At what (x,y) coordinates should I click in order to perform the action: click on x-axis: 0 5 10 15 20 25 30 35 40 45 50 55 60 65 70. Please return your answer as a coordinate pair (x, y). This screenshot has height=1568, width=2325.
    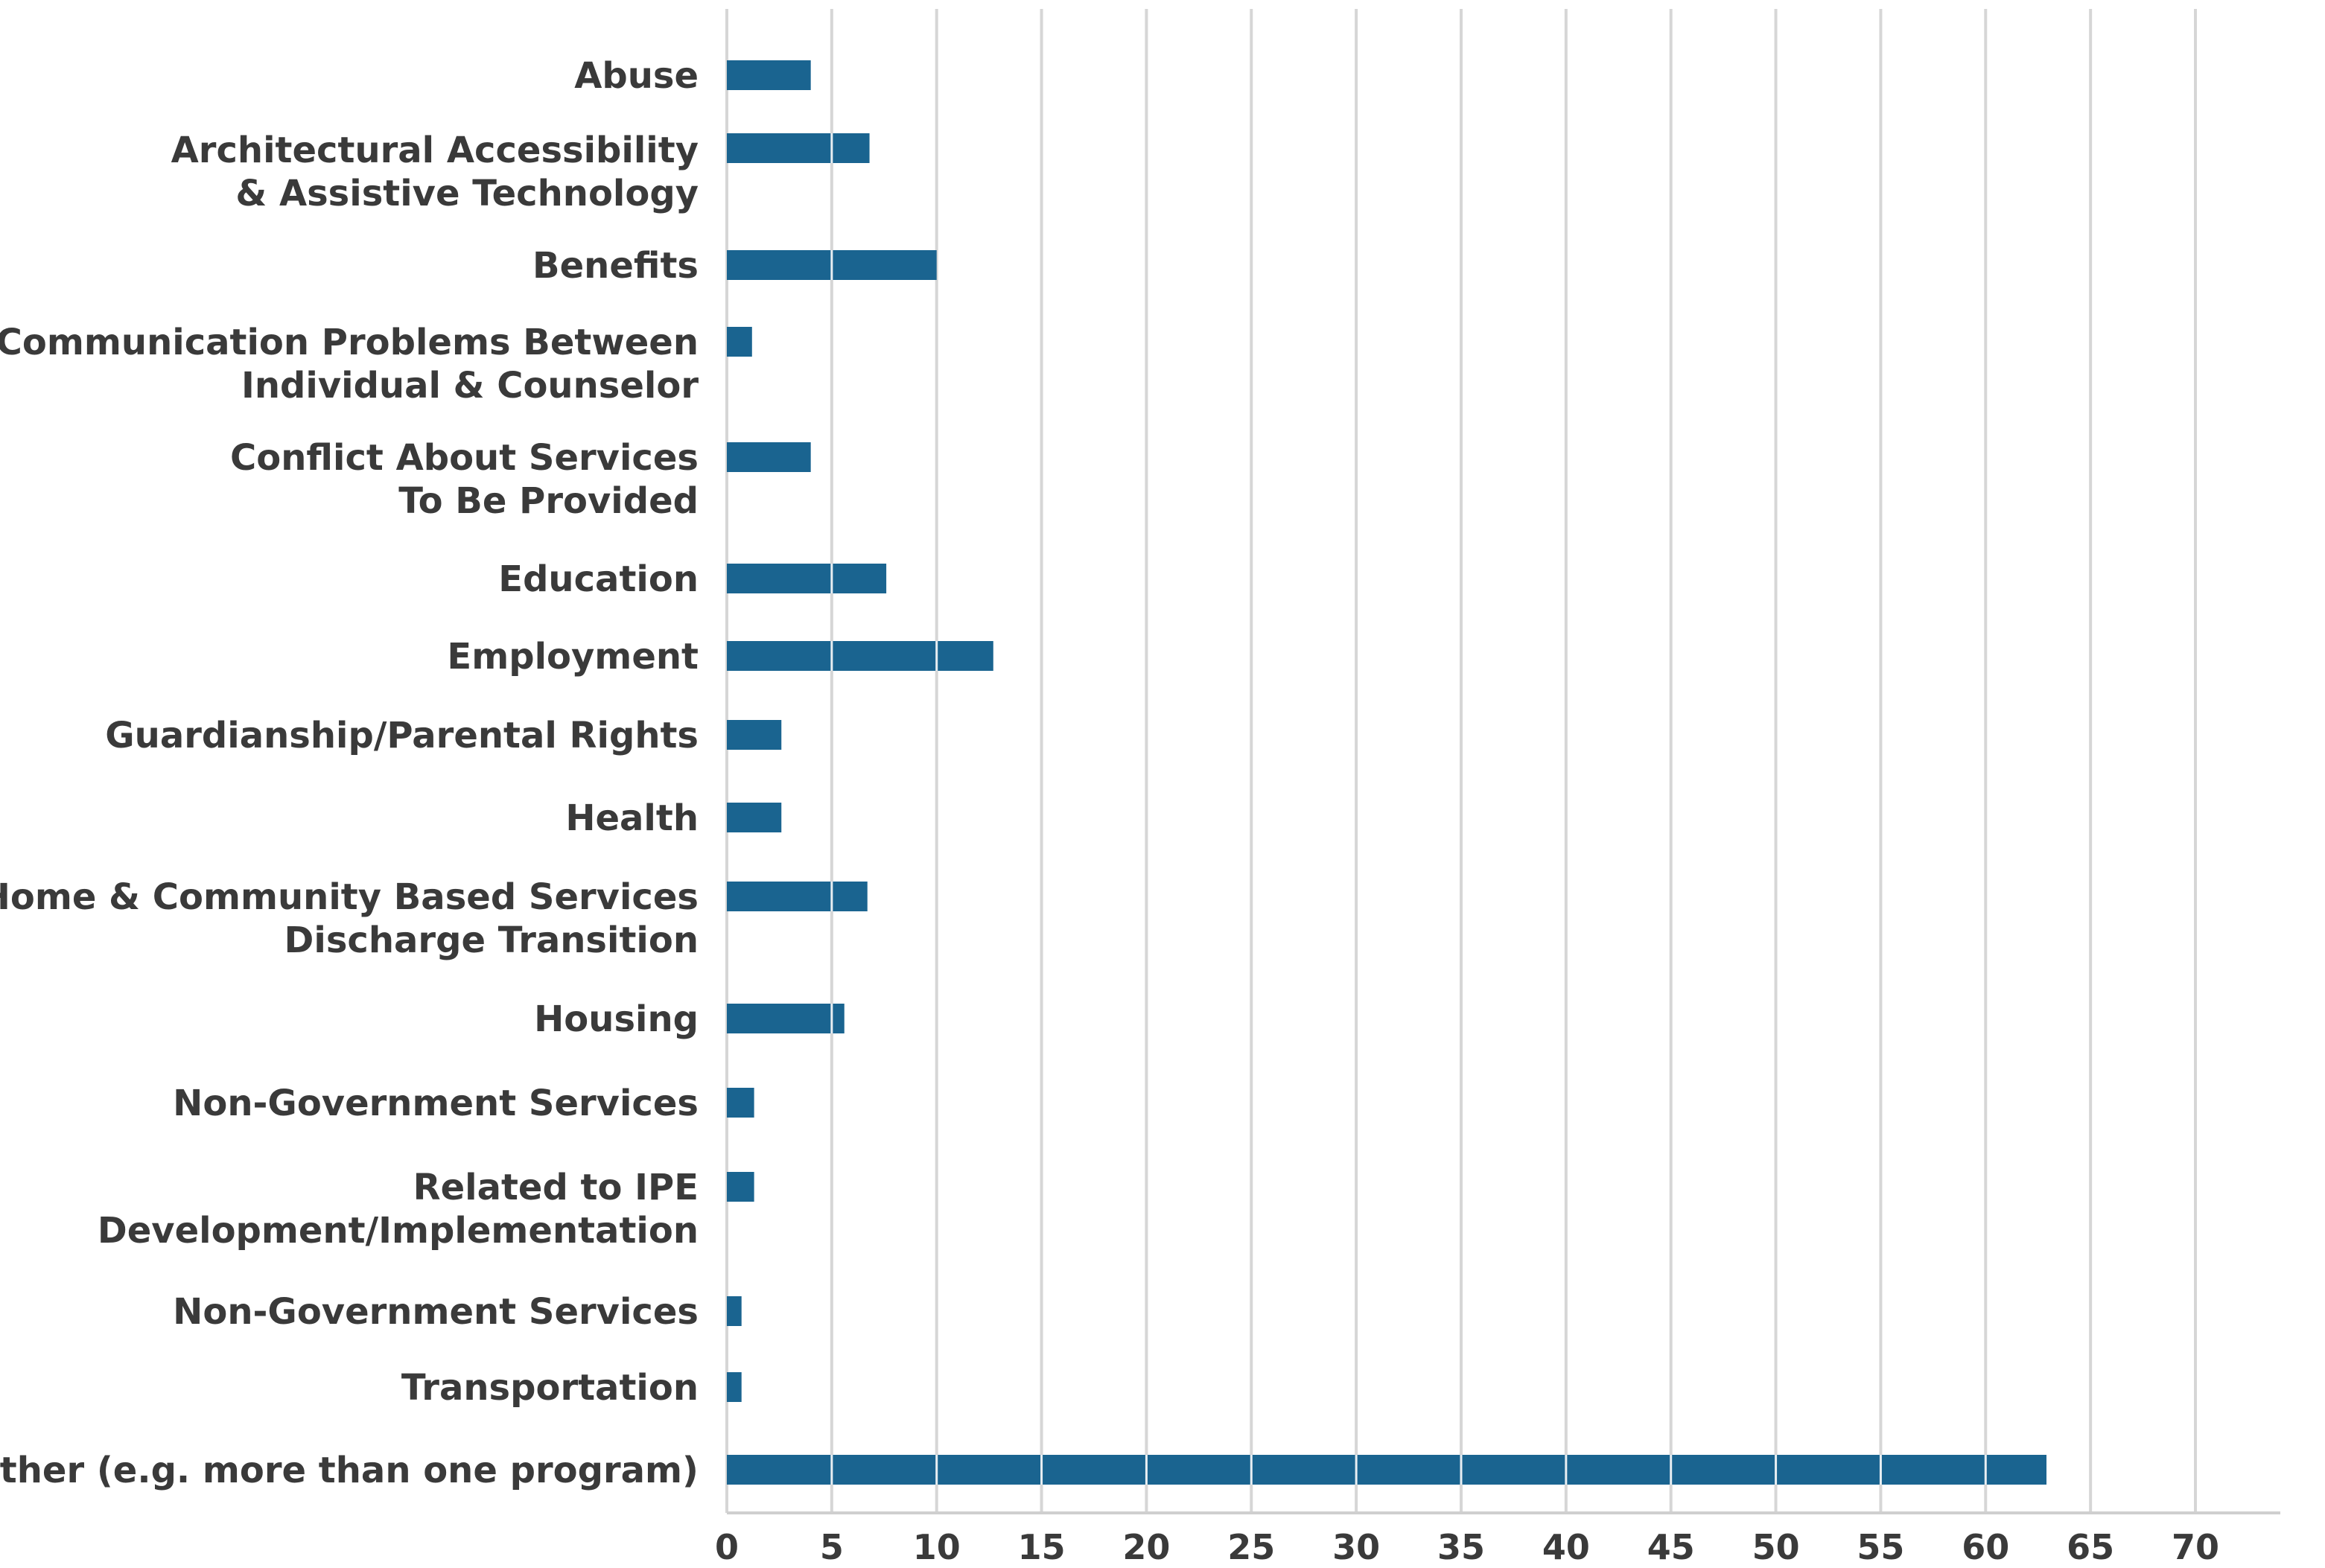
    Looking at the image, I should click on (1497, 1539).